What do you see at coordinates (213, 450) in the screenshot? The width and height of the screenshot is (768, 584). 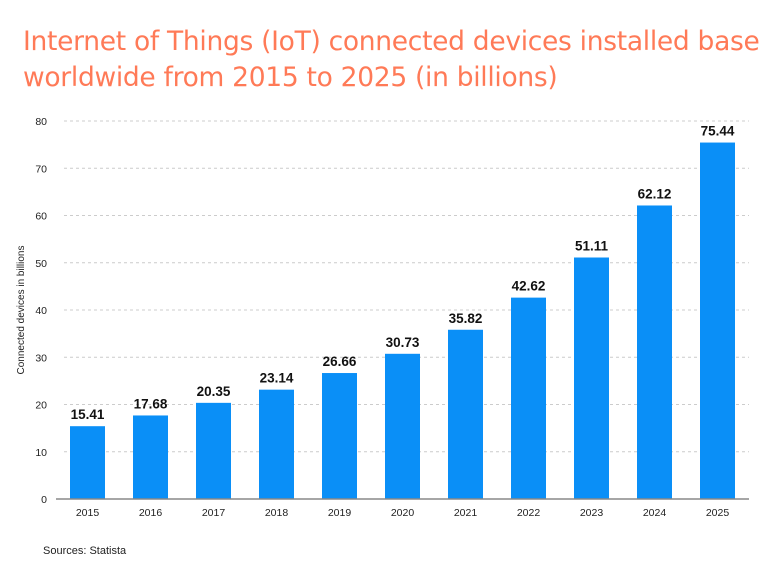 I see `bar-2017` at bounding box center [213, 450].